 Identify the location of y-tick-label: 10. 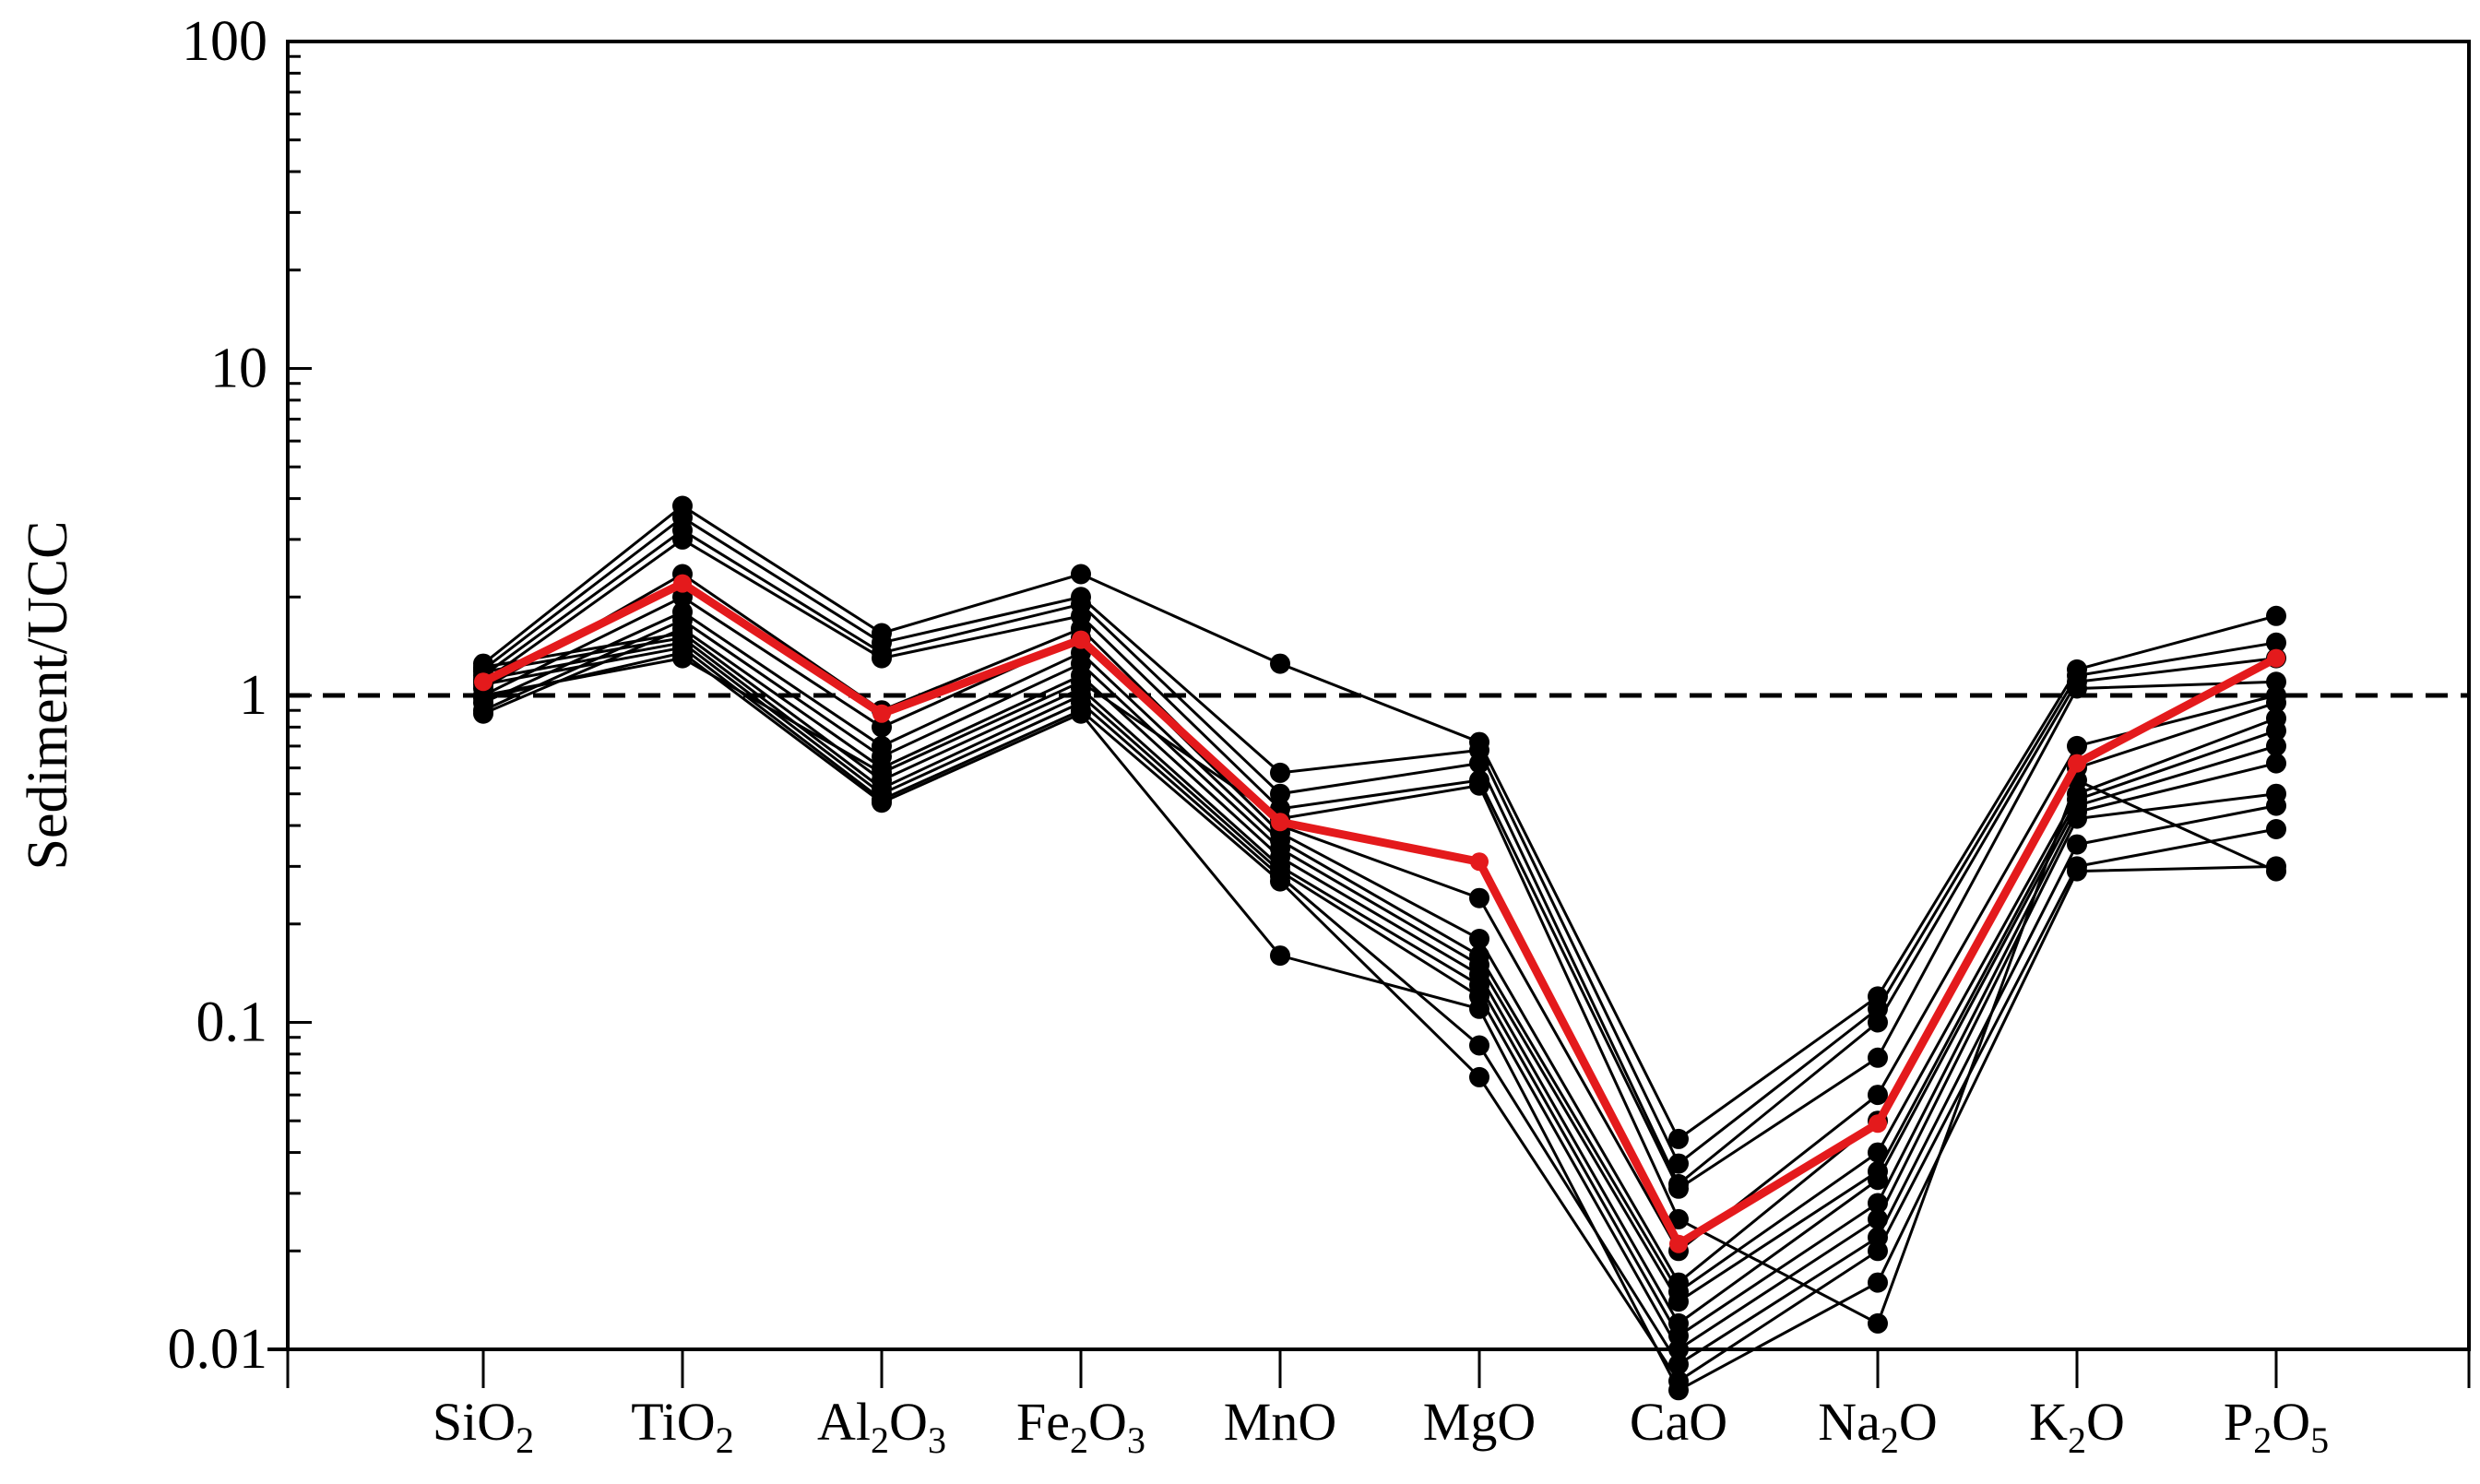
(238, 369).